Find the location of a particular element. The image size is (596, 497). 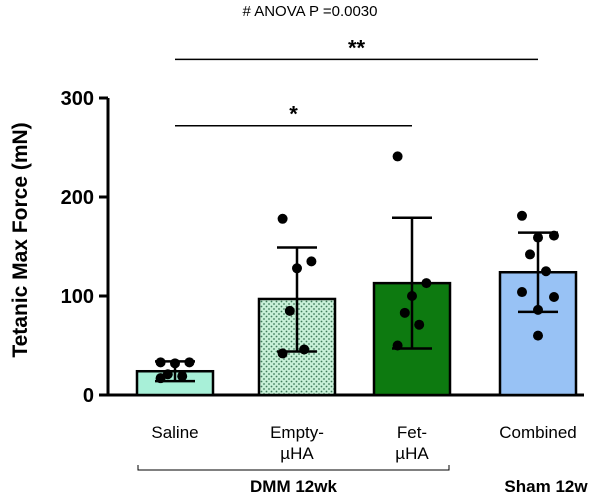

y-tick-label: 200 is located at coordinates (77, 198).